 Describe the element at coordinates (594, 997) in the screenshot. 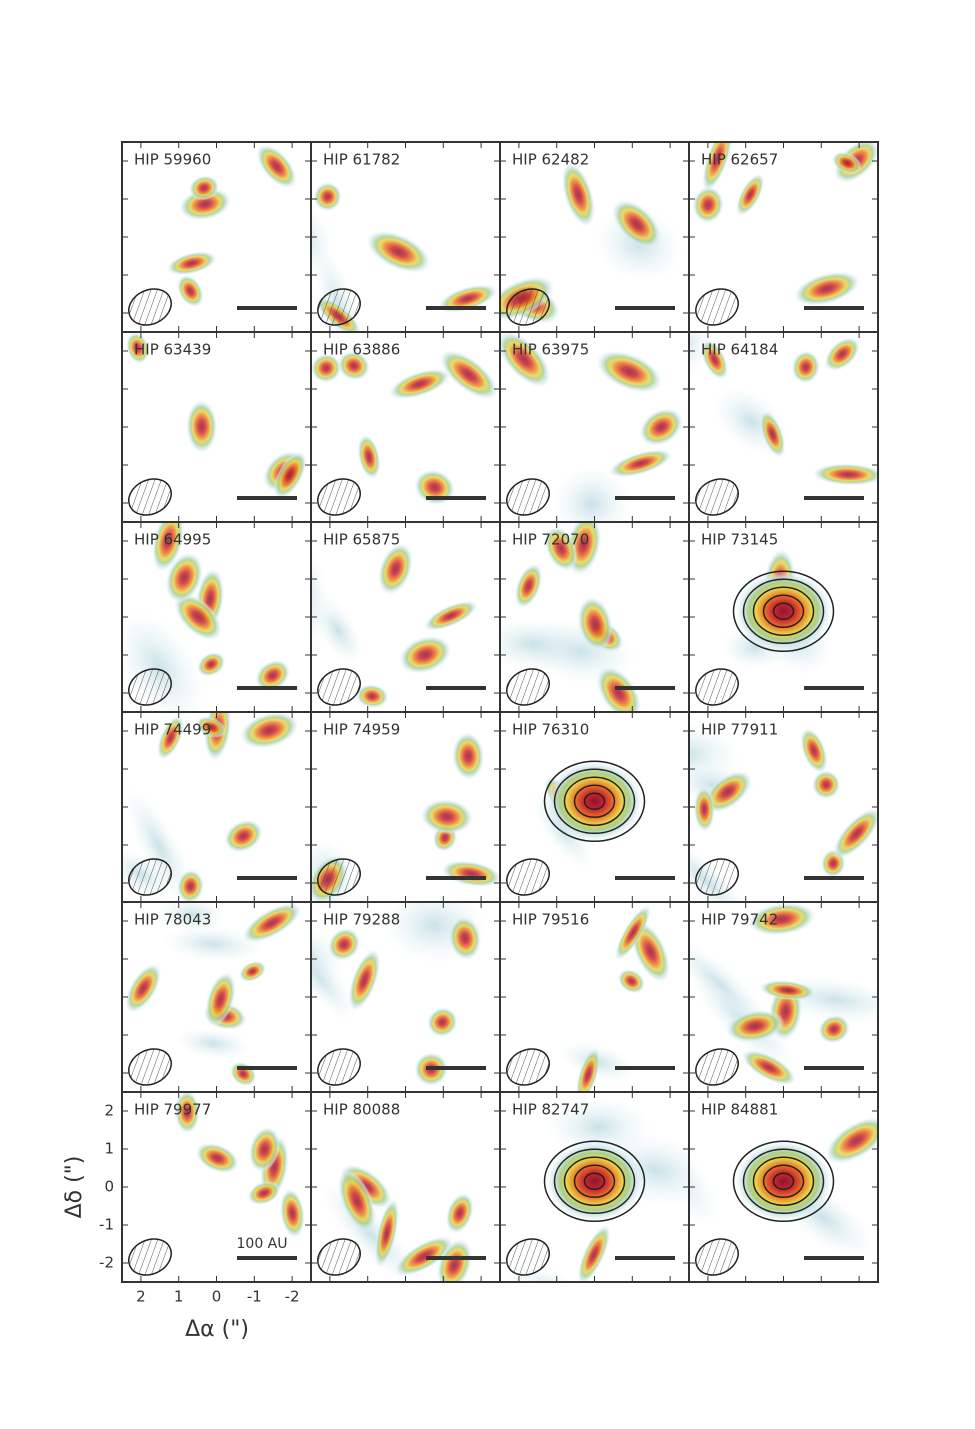

I see `panel: HIP 79516` at that location.